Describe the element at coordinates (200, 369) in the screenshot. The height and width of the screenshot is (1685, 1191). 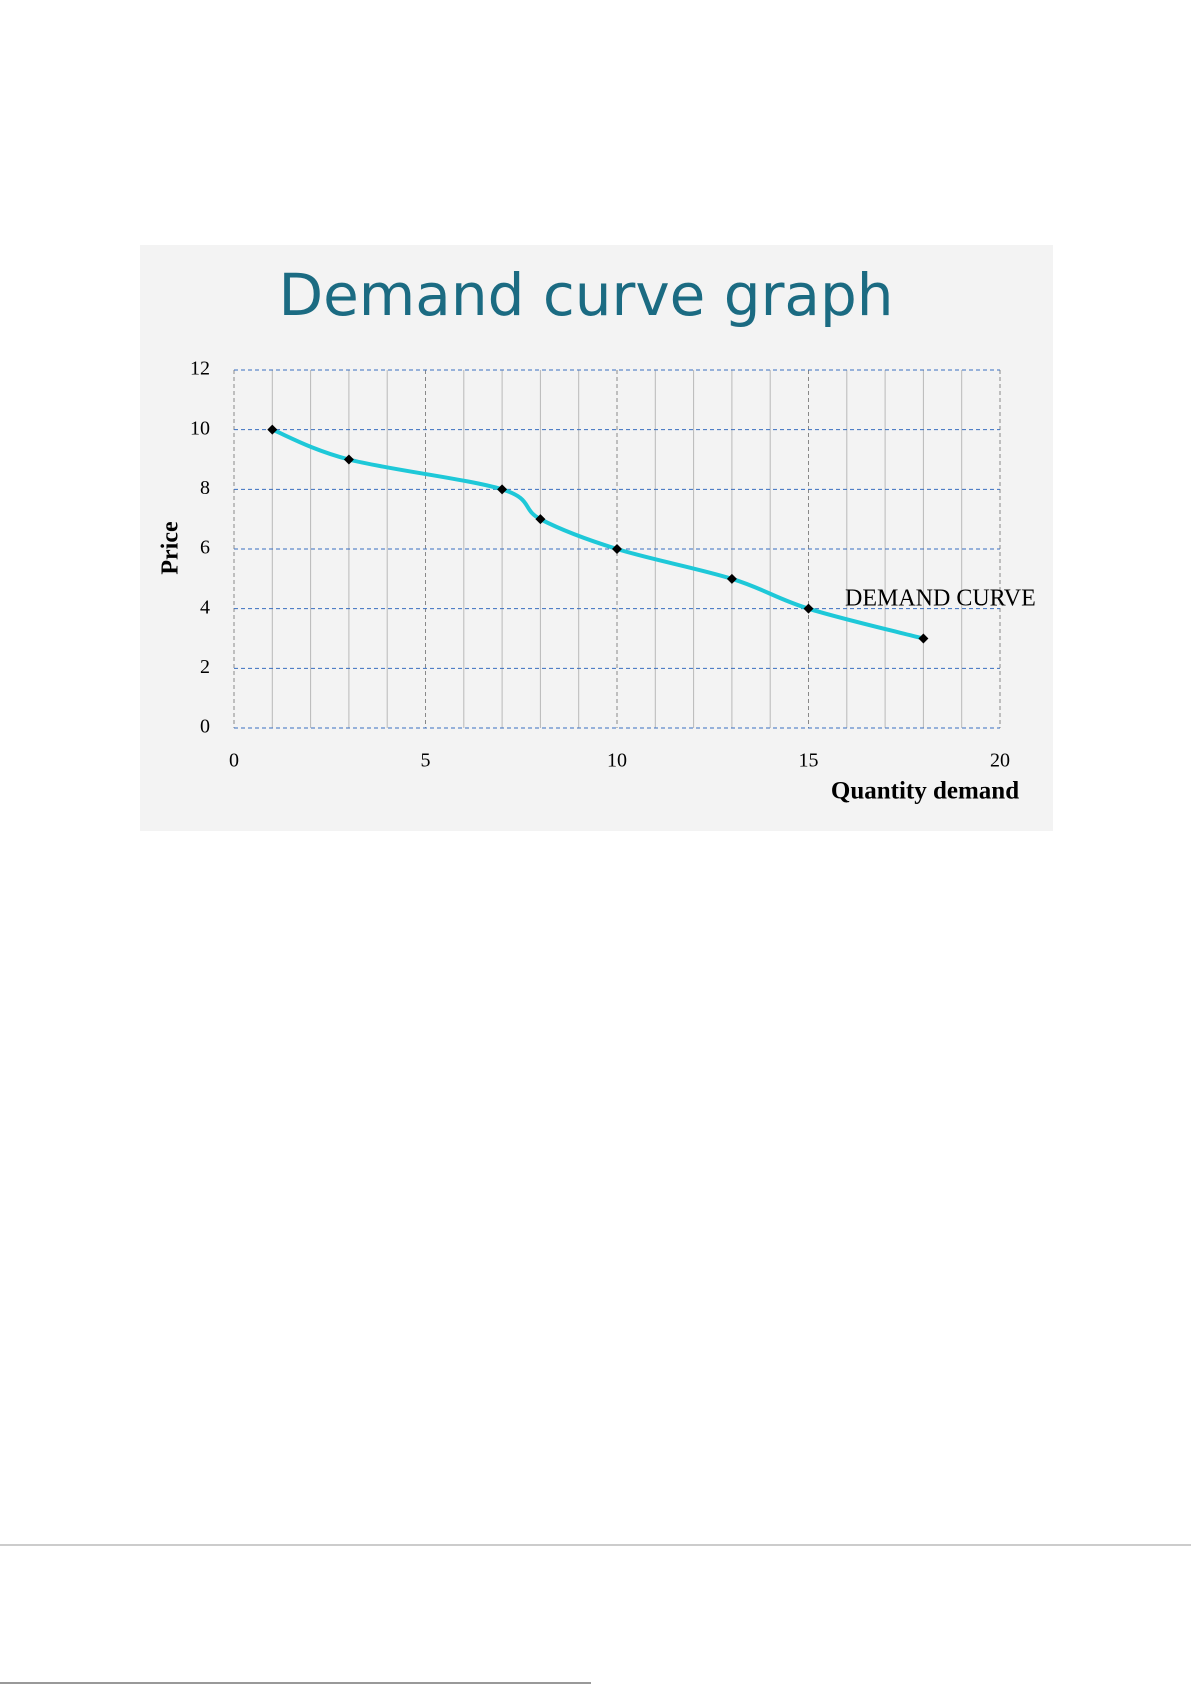
I see `y-tick-label: 12` at that location.